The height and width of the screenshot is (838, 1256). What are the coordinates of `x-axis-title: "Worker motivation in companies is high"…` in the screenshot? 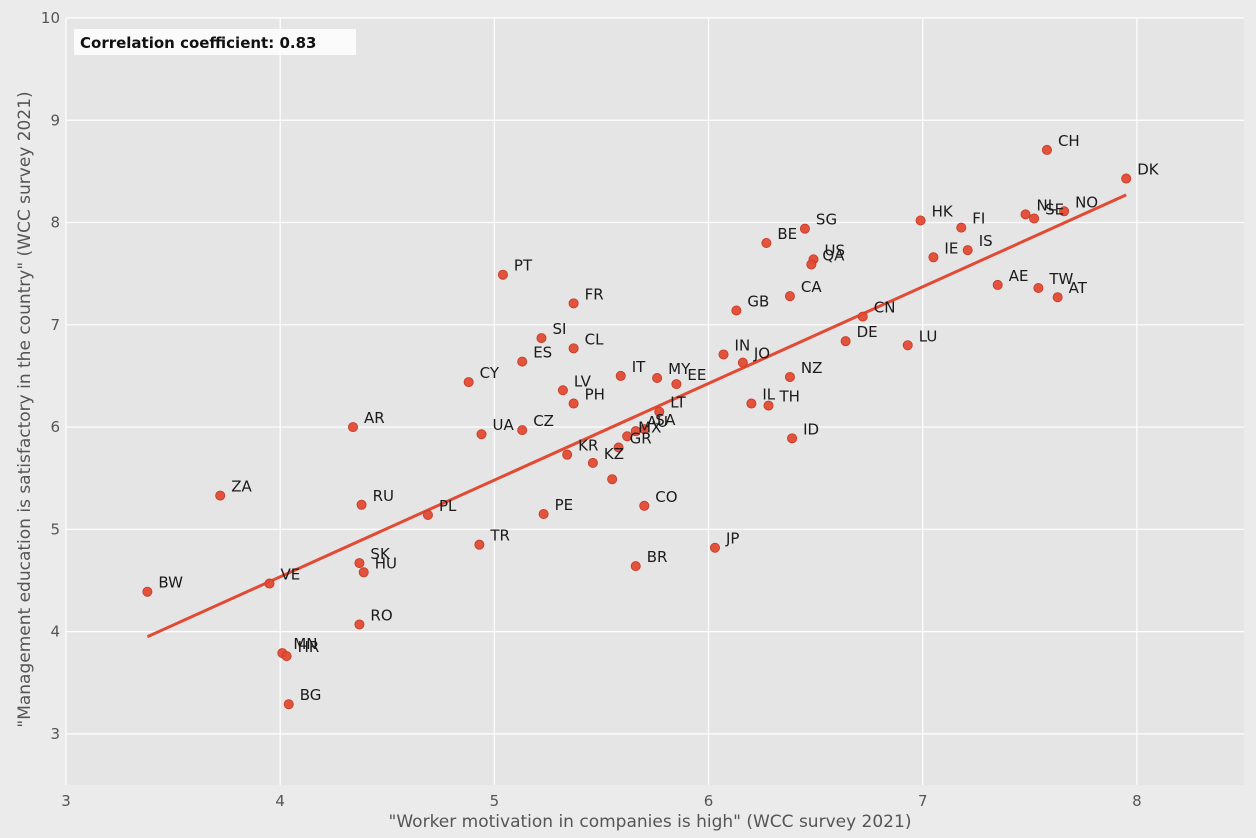 It's located at (650, 822).